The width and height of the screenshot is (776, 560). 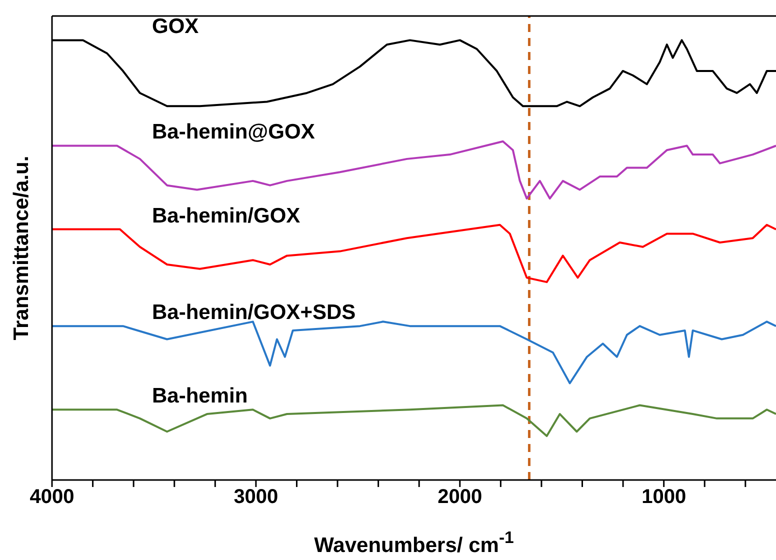 What do you see at coordinates (254, 312) in the screenshot?
I see `series-label: Ba-hemin/GOX+SDS` at bounding box center [254, 312].